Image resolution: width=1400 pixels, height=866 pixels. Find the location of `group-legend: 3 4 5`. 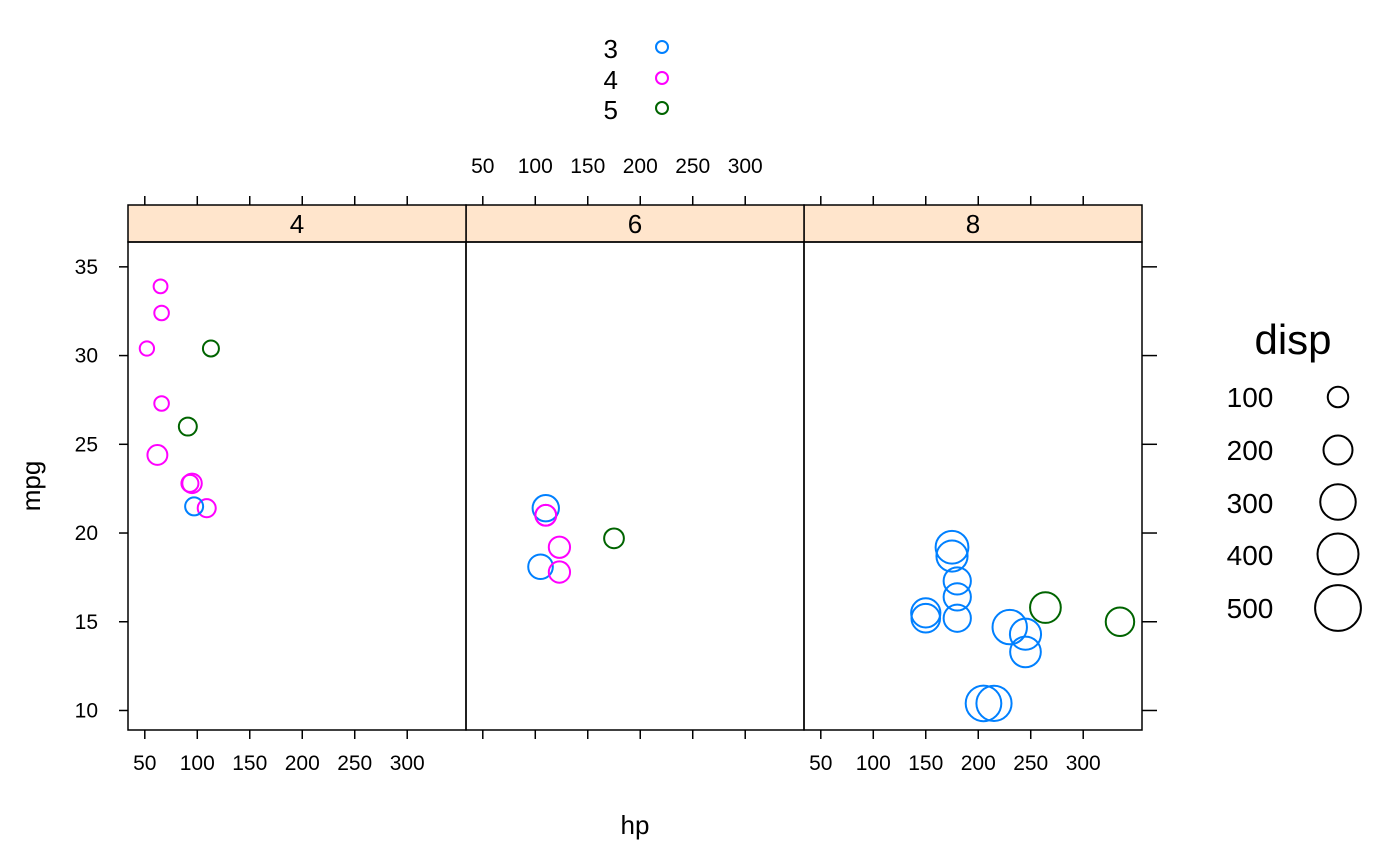

group-legend: 3 4 5 is located at coordinates (636, 79).